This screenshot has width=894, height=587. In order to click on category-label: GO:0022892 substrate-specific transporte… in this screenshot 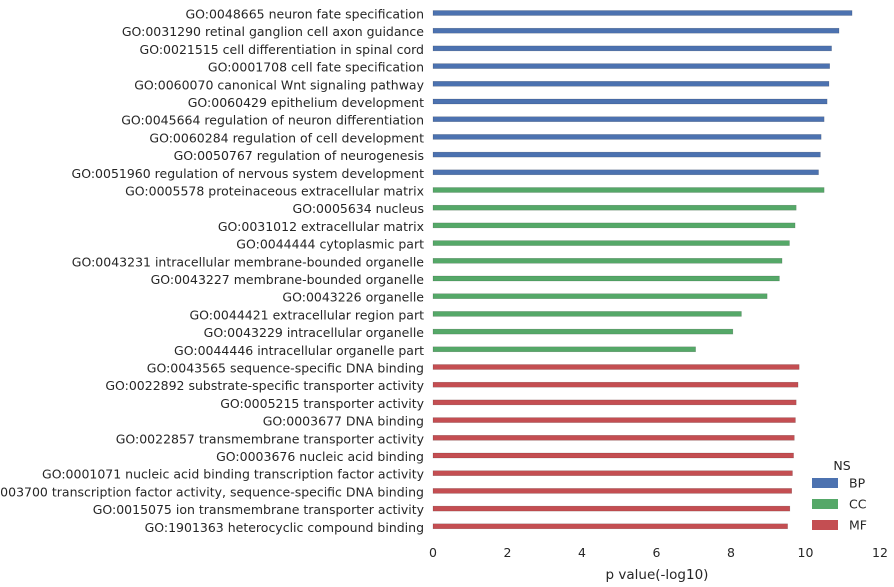, I will do `click(264, 385)`.